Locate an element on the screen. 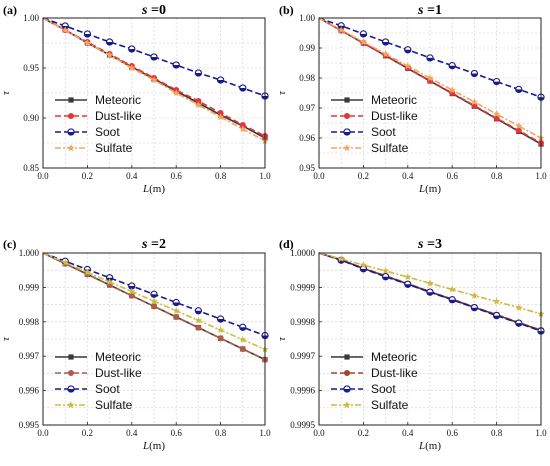 The height and width of the screenshot is (466, 550). x-axis-label: L(m) is located at coordinates (153, 189).